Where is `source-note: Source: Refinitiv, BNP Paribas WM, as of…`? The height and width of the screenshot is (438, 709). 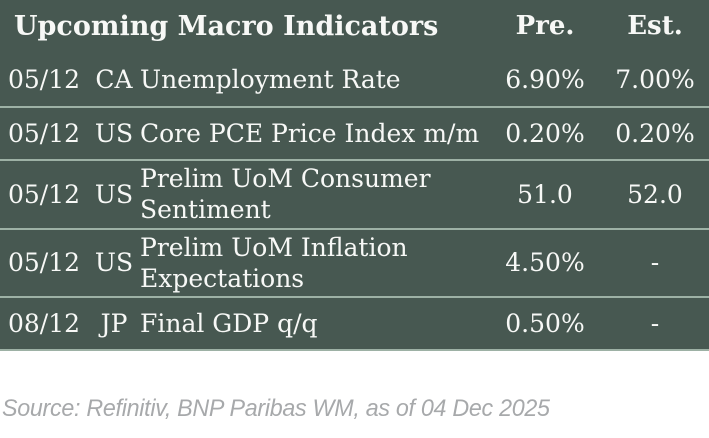 source-note: Source: Refinitiv, BNP Paribas WM, as of… is located at coordinates (276, 408).